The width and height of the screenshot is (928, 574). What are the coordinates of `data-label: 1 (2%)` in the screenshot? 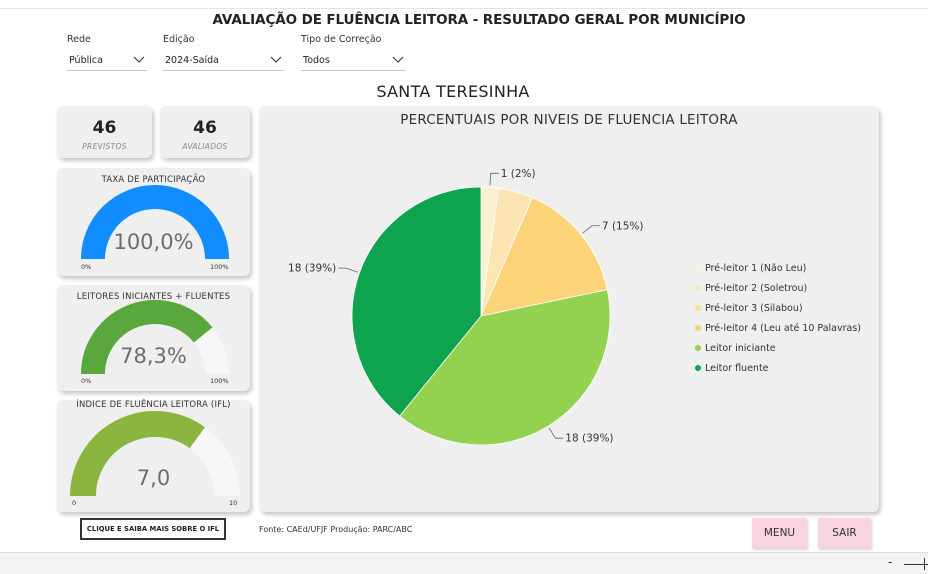 It's located at (518, 174).